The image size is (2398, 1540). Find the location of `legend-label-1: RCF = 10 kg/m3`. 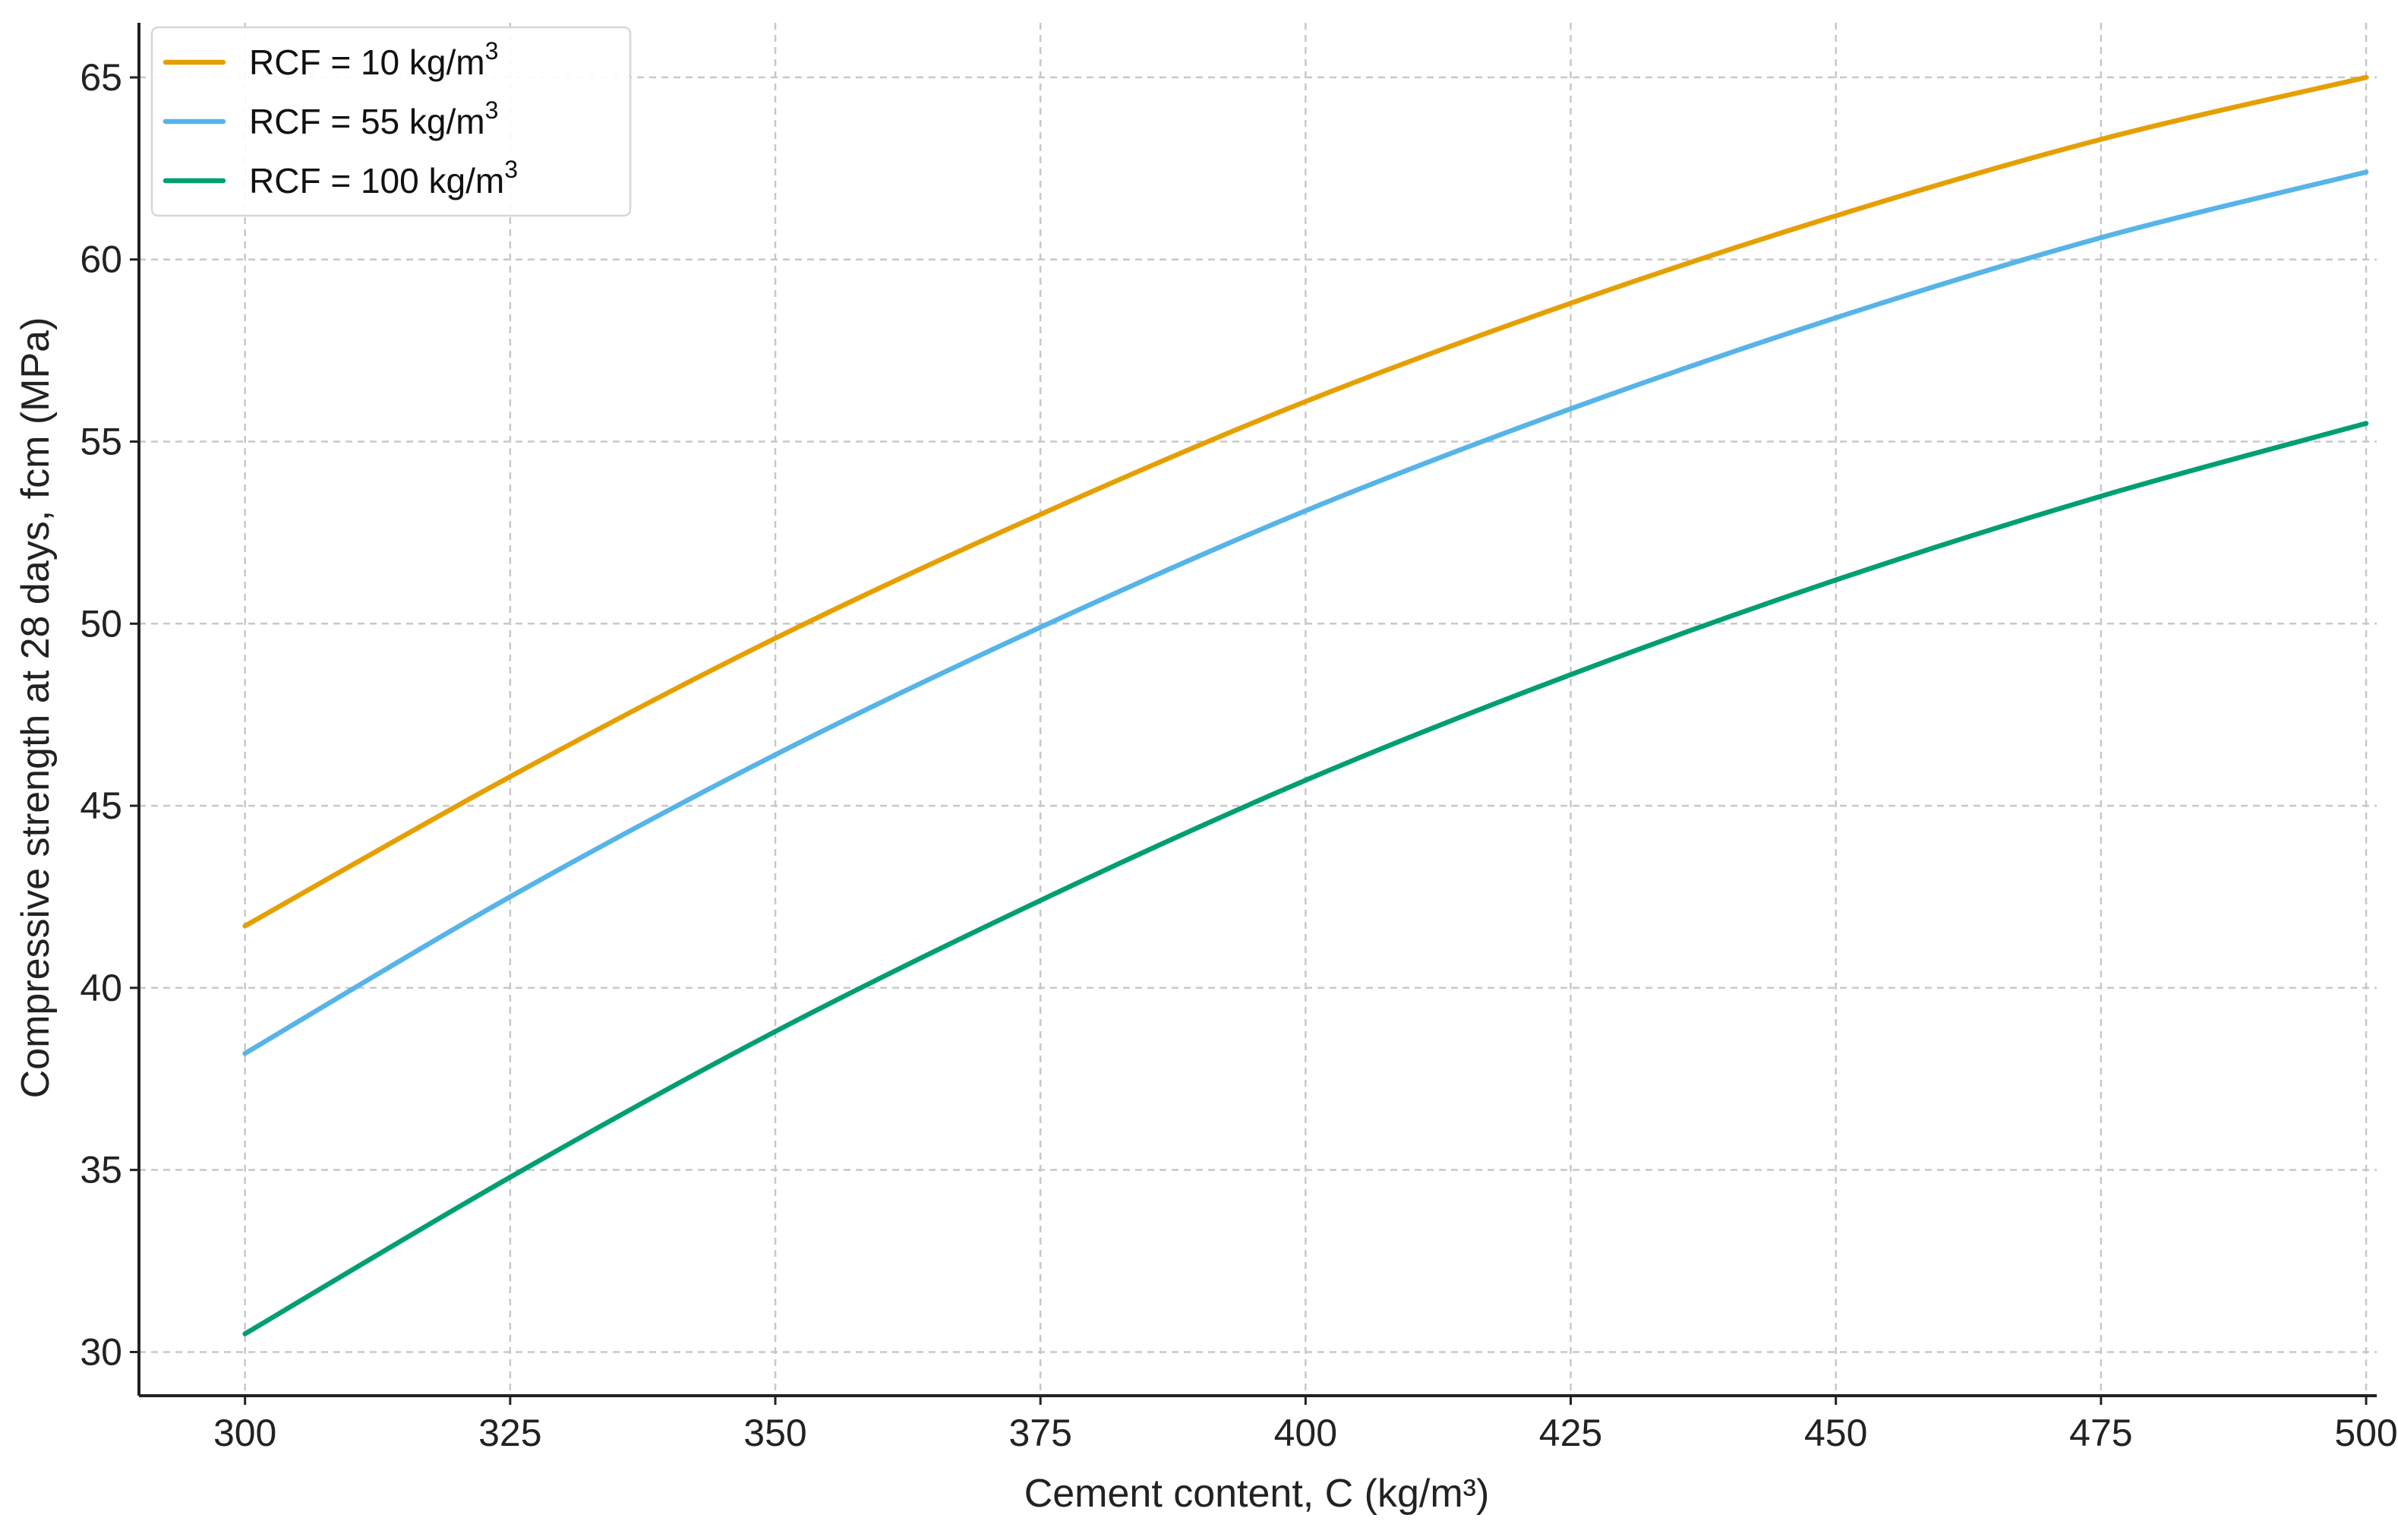

legend-label-1: RCF = 10 kg/m3 is located at coordinates (373, 59).